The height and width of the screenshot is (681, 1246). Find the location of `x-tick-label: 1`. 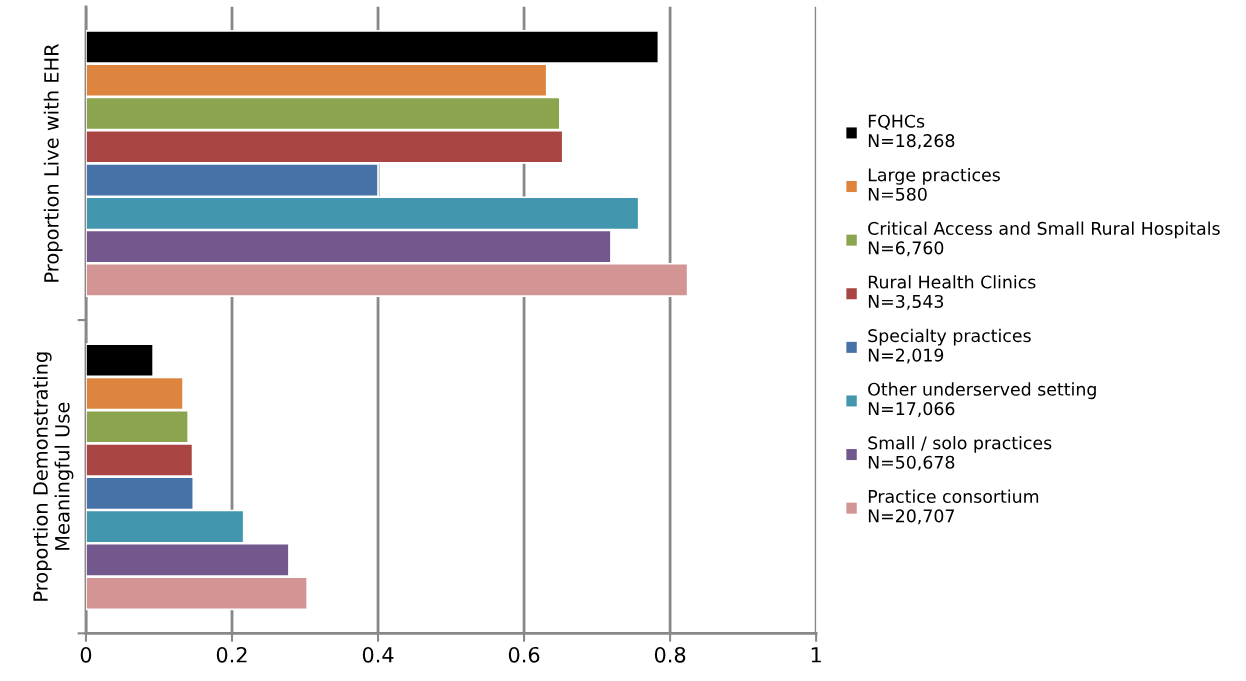

x-tick-label: 1 is located at coordinates (816, 655).